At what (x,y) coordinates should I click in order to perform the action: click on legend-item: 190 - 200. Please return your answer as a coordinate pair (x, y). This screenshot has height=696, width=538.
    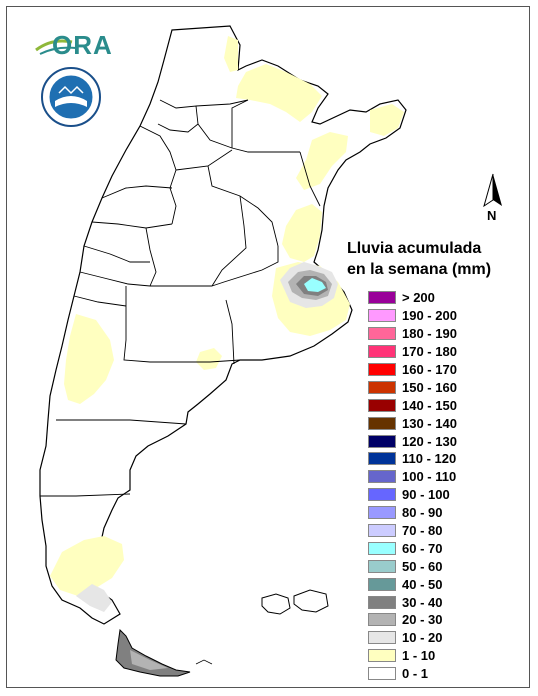
    Looking at the image, I should click on (412, 316).